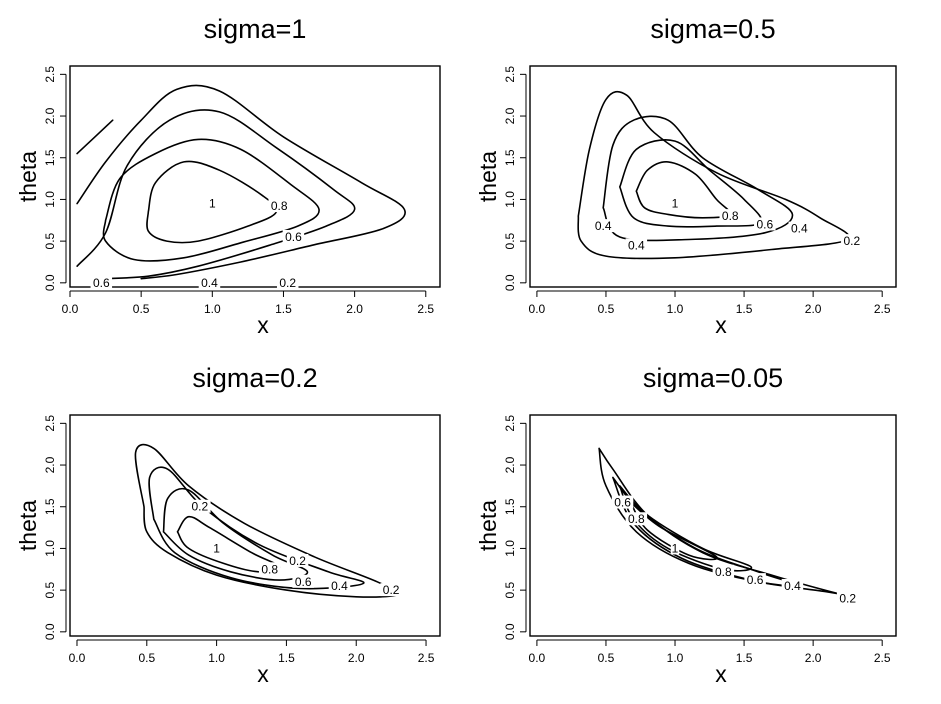 The height and width of the screenshot is (704, 941). Describe the element at coordinates (95, 136) in the screenshot. I see `contour-line-0.2` at that location.